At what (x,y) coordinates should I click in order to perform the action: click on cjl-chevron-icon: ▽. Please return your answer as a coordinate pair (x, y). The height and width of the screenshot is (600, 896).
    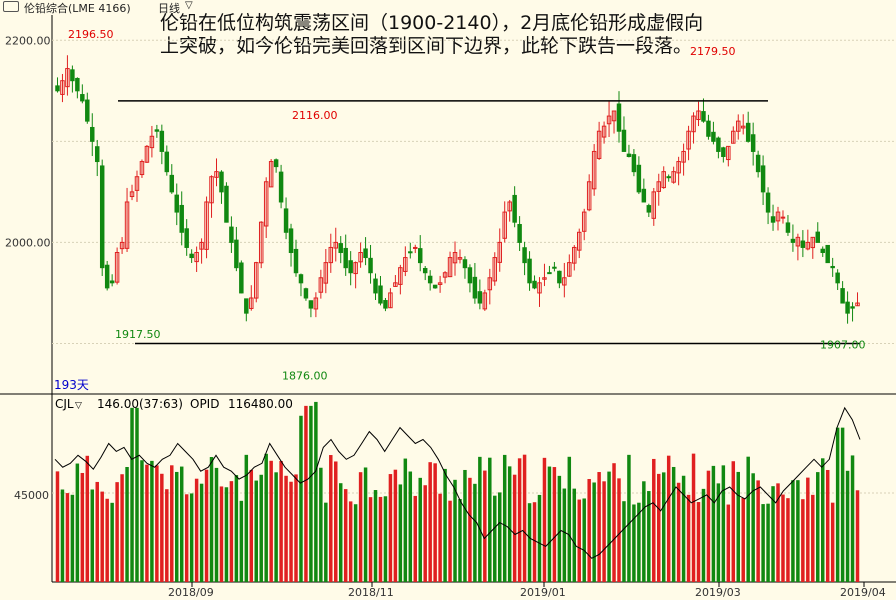
    Looking at the image, I should click on (78, 406).